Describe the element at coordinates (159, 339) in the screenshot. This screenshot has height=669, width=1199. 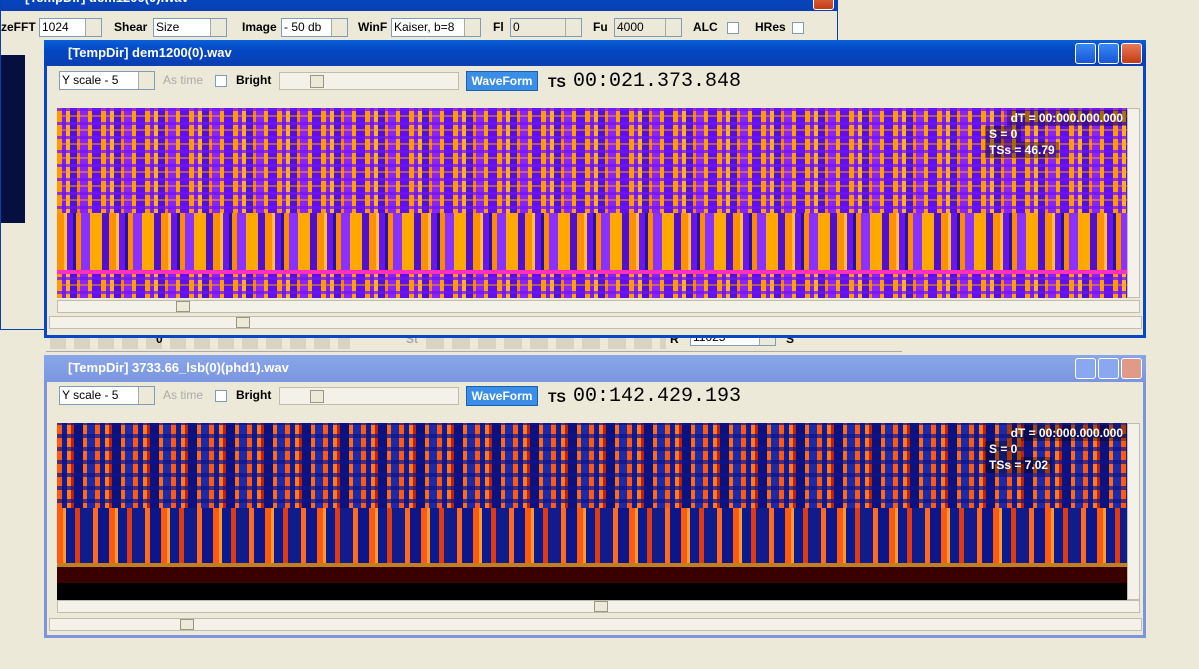
I see `value: 0` at that location.